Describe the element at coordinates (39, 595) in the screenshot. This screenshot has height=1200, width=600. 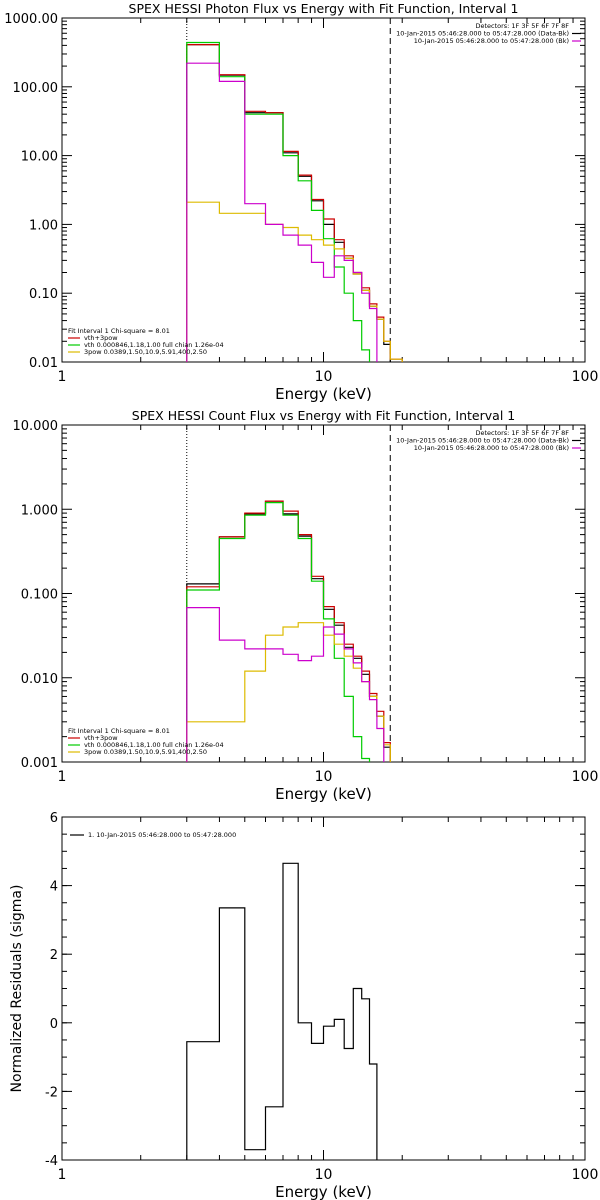
I see `y-tick-label: 0.100` at that location.